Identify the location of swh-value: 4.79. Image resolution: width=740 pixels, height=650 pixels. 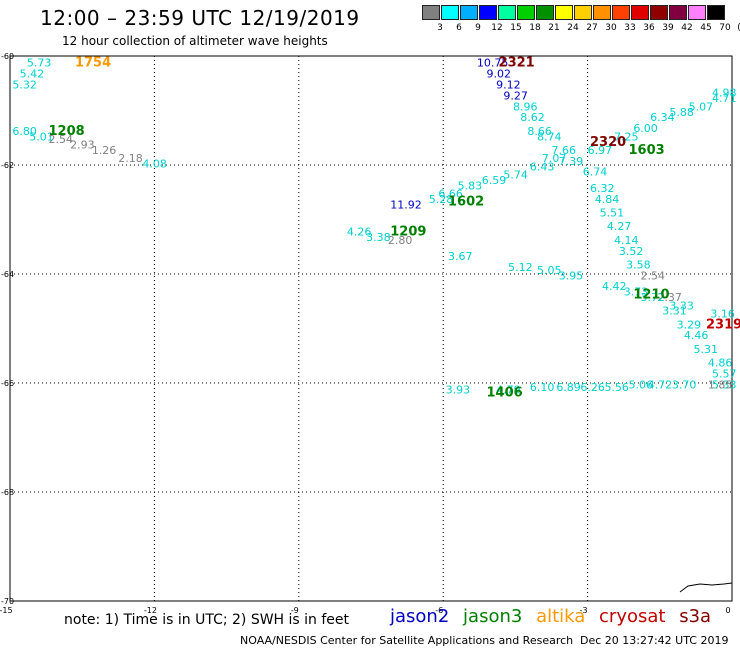
(508, 390).